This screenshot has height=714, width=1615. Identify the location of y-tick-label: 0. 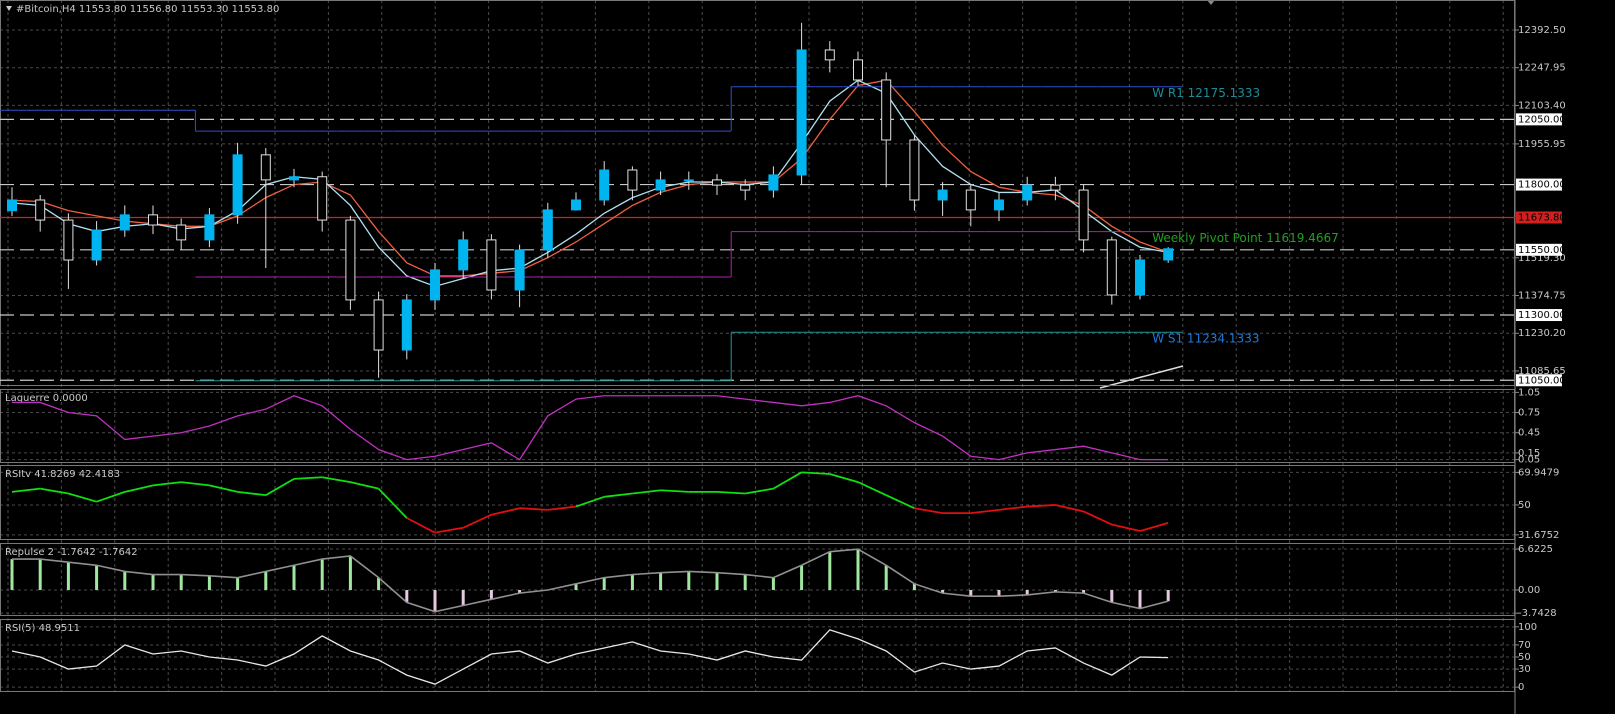
(1521, 687).